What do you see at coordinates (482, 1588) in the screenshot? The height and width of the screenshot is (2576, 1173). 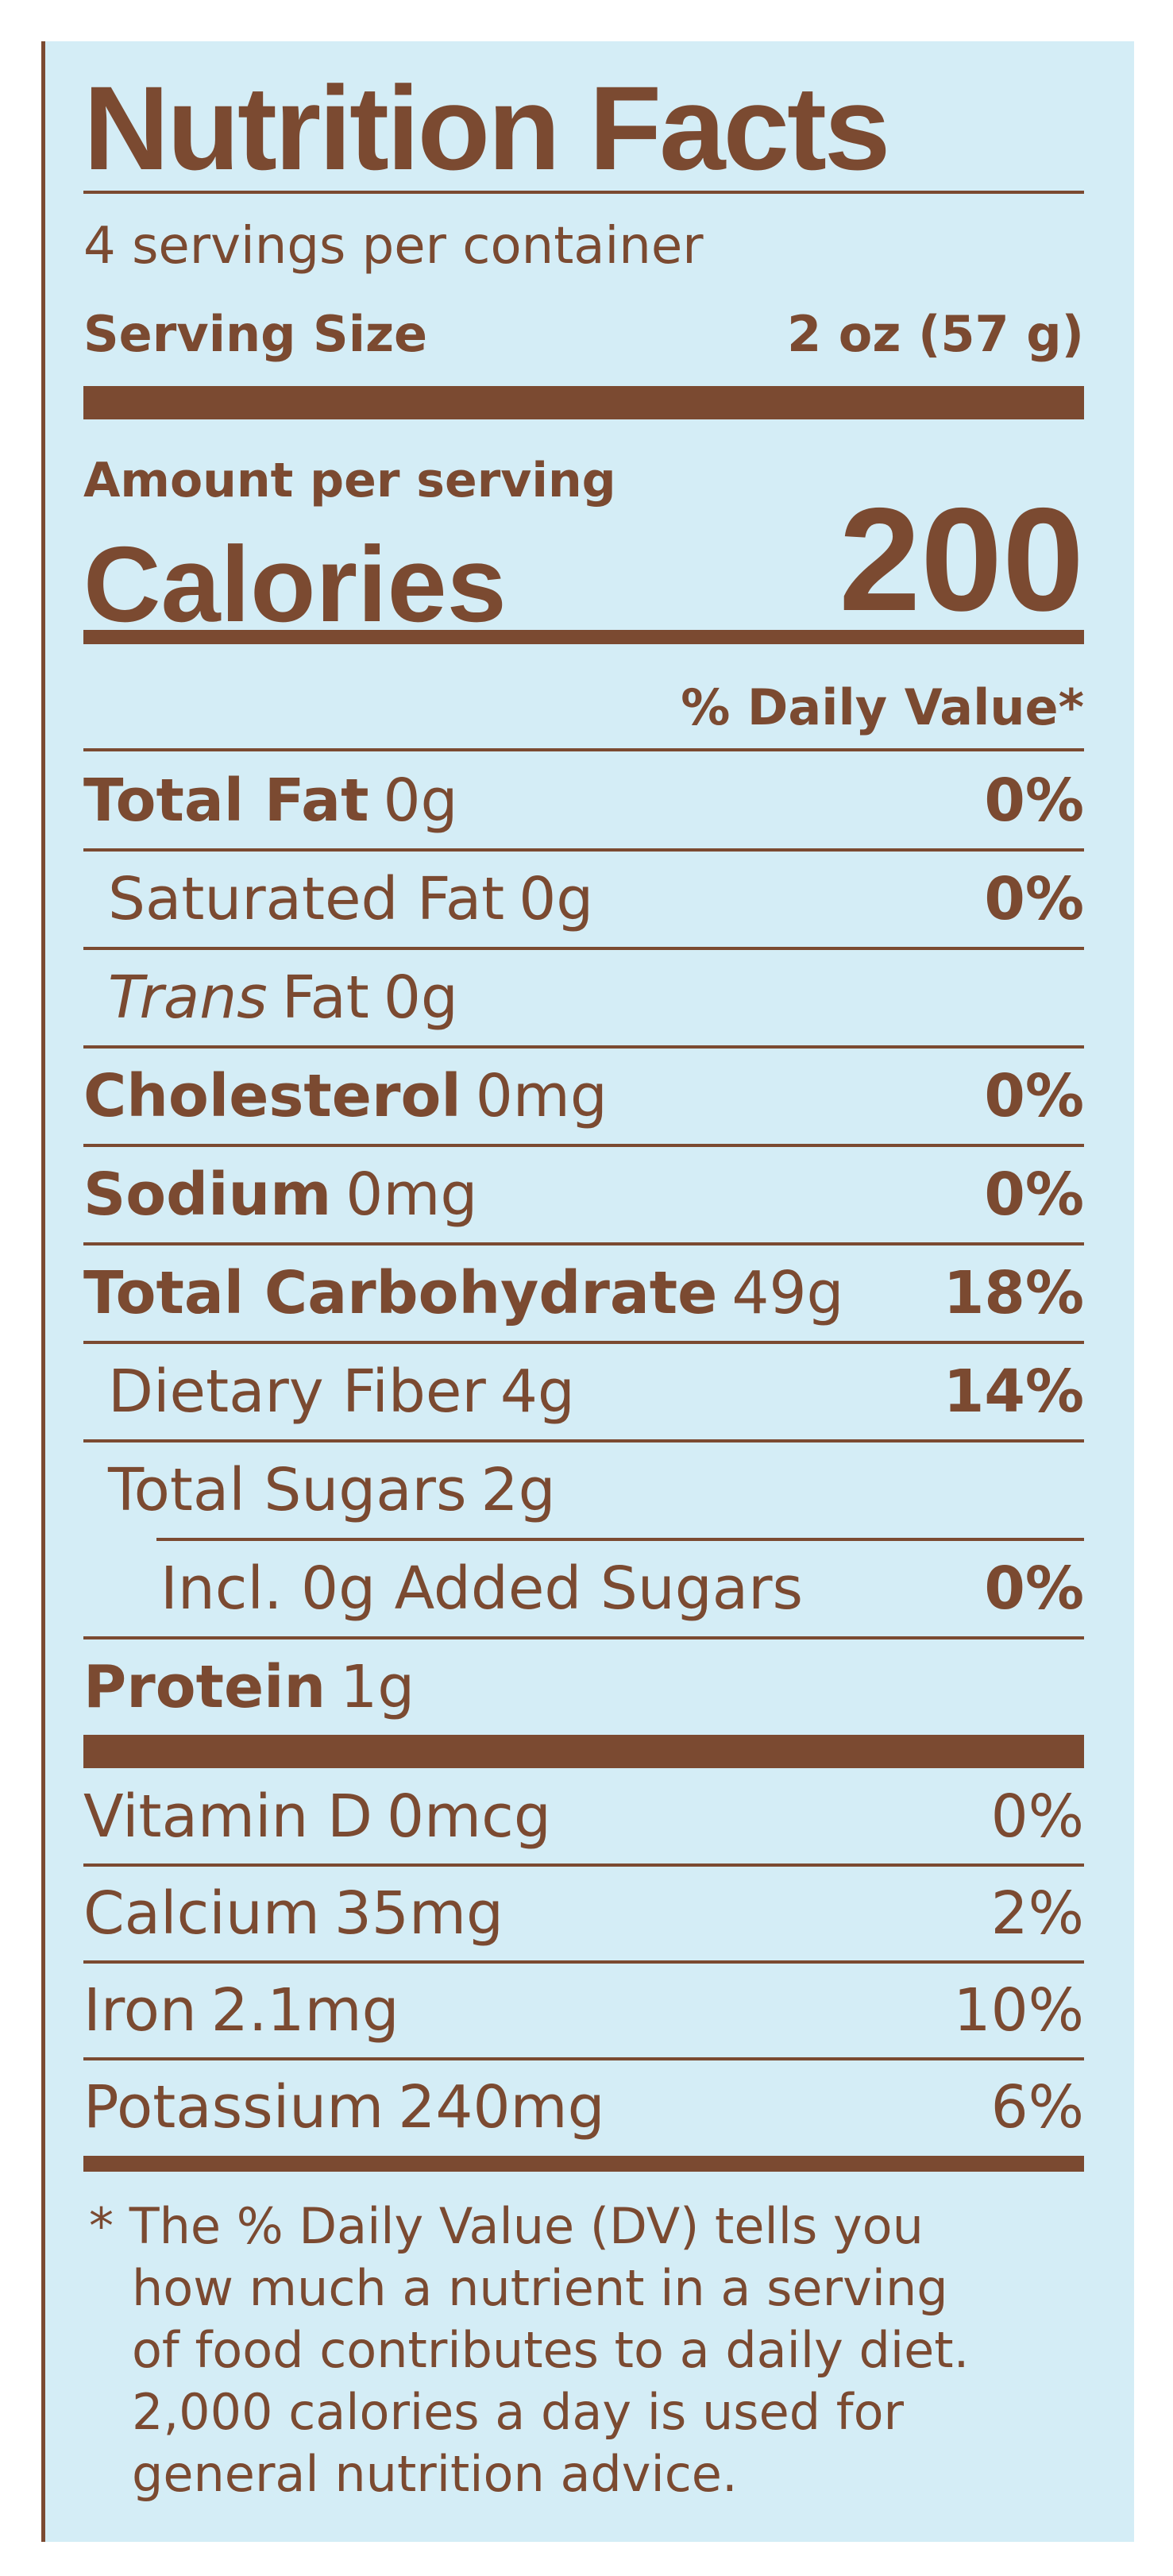 I see `nutrient-name: Incl. 0g Added Sugars` at bounding box center [482, 1588].